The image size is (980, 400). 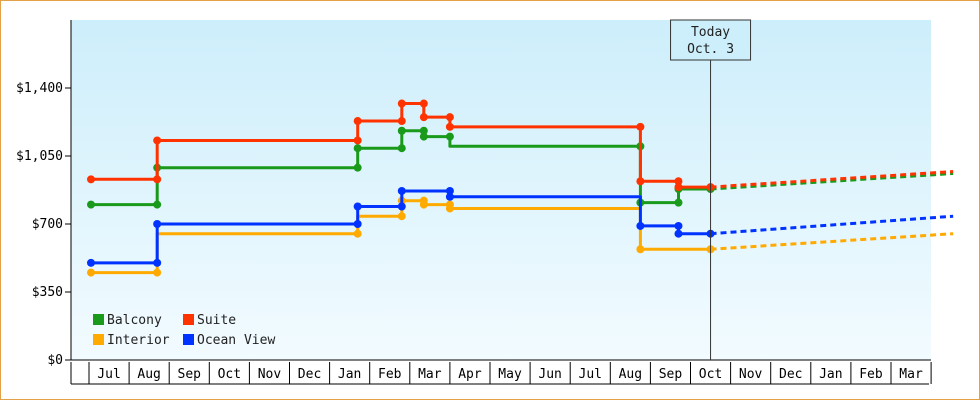 What do you see at coordinates (39, 156) in the screenshot?
I see `y-tick-label: $1,050` at bounding box center [39, 156].